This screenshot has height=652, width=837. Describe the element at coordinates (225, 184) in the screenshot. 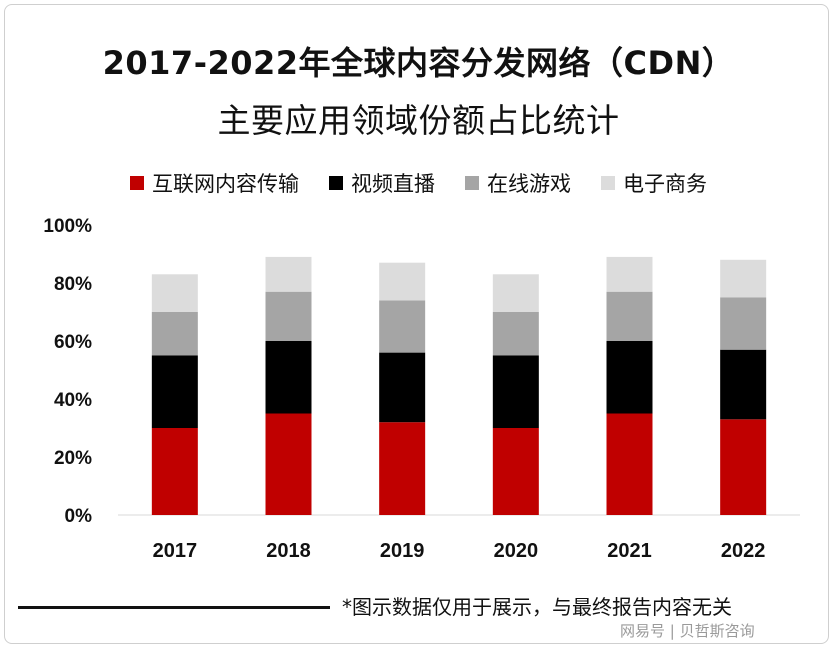

I see `legend-label: 互联网内容传输` at that location.